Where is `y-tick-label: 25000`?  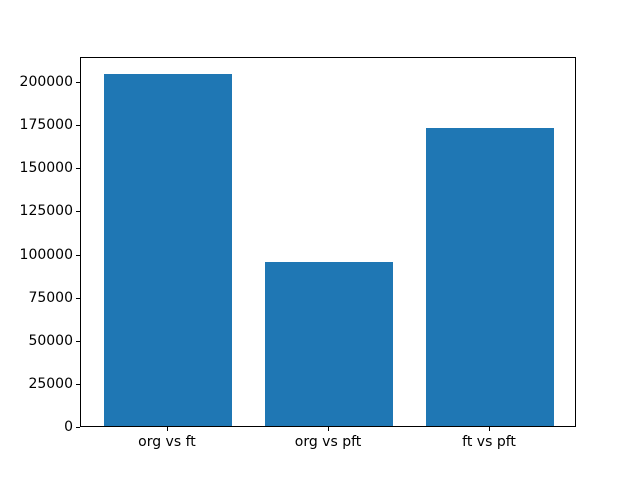
y-tick-label: 25000 is located at coordinates (50, 383).